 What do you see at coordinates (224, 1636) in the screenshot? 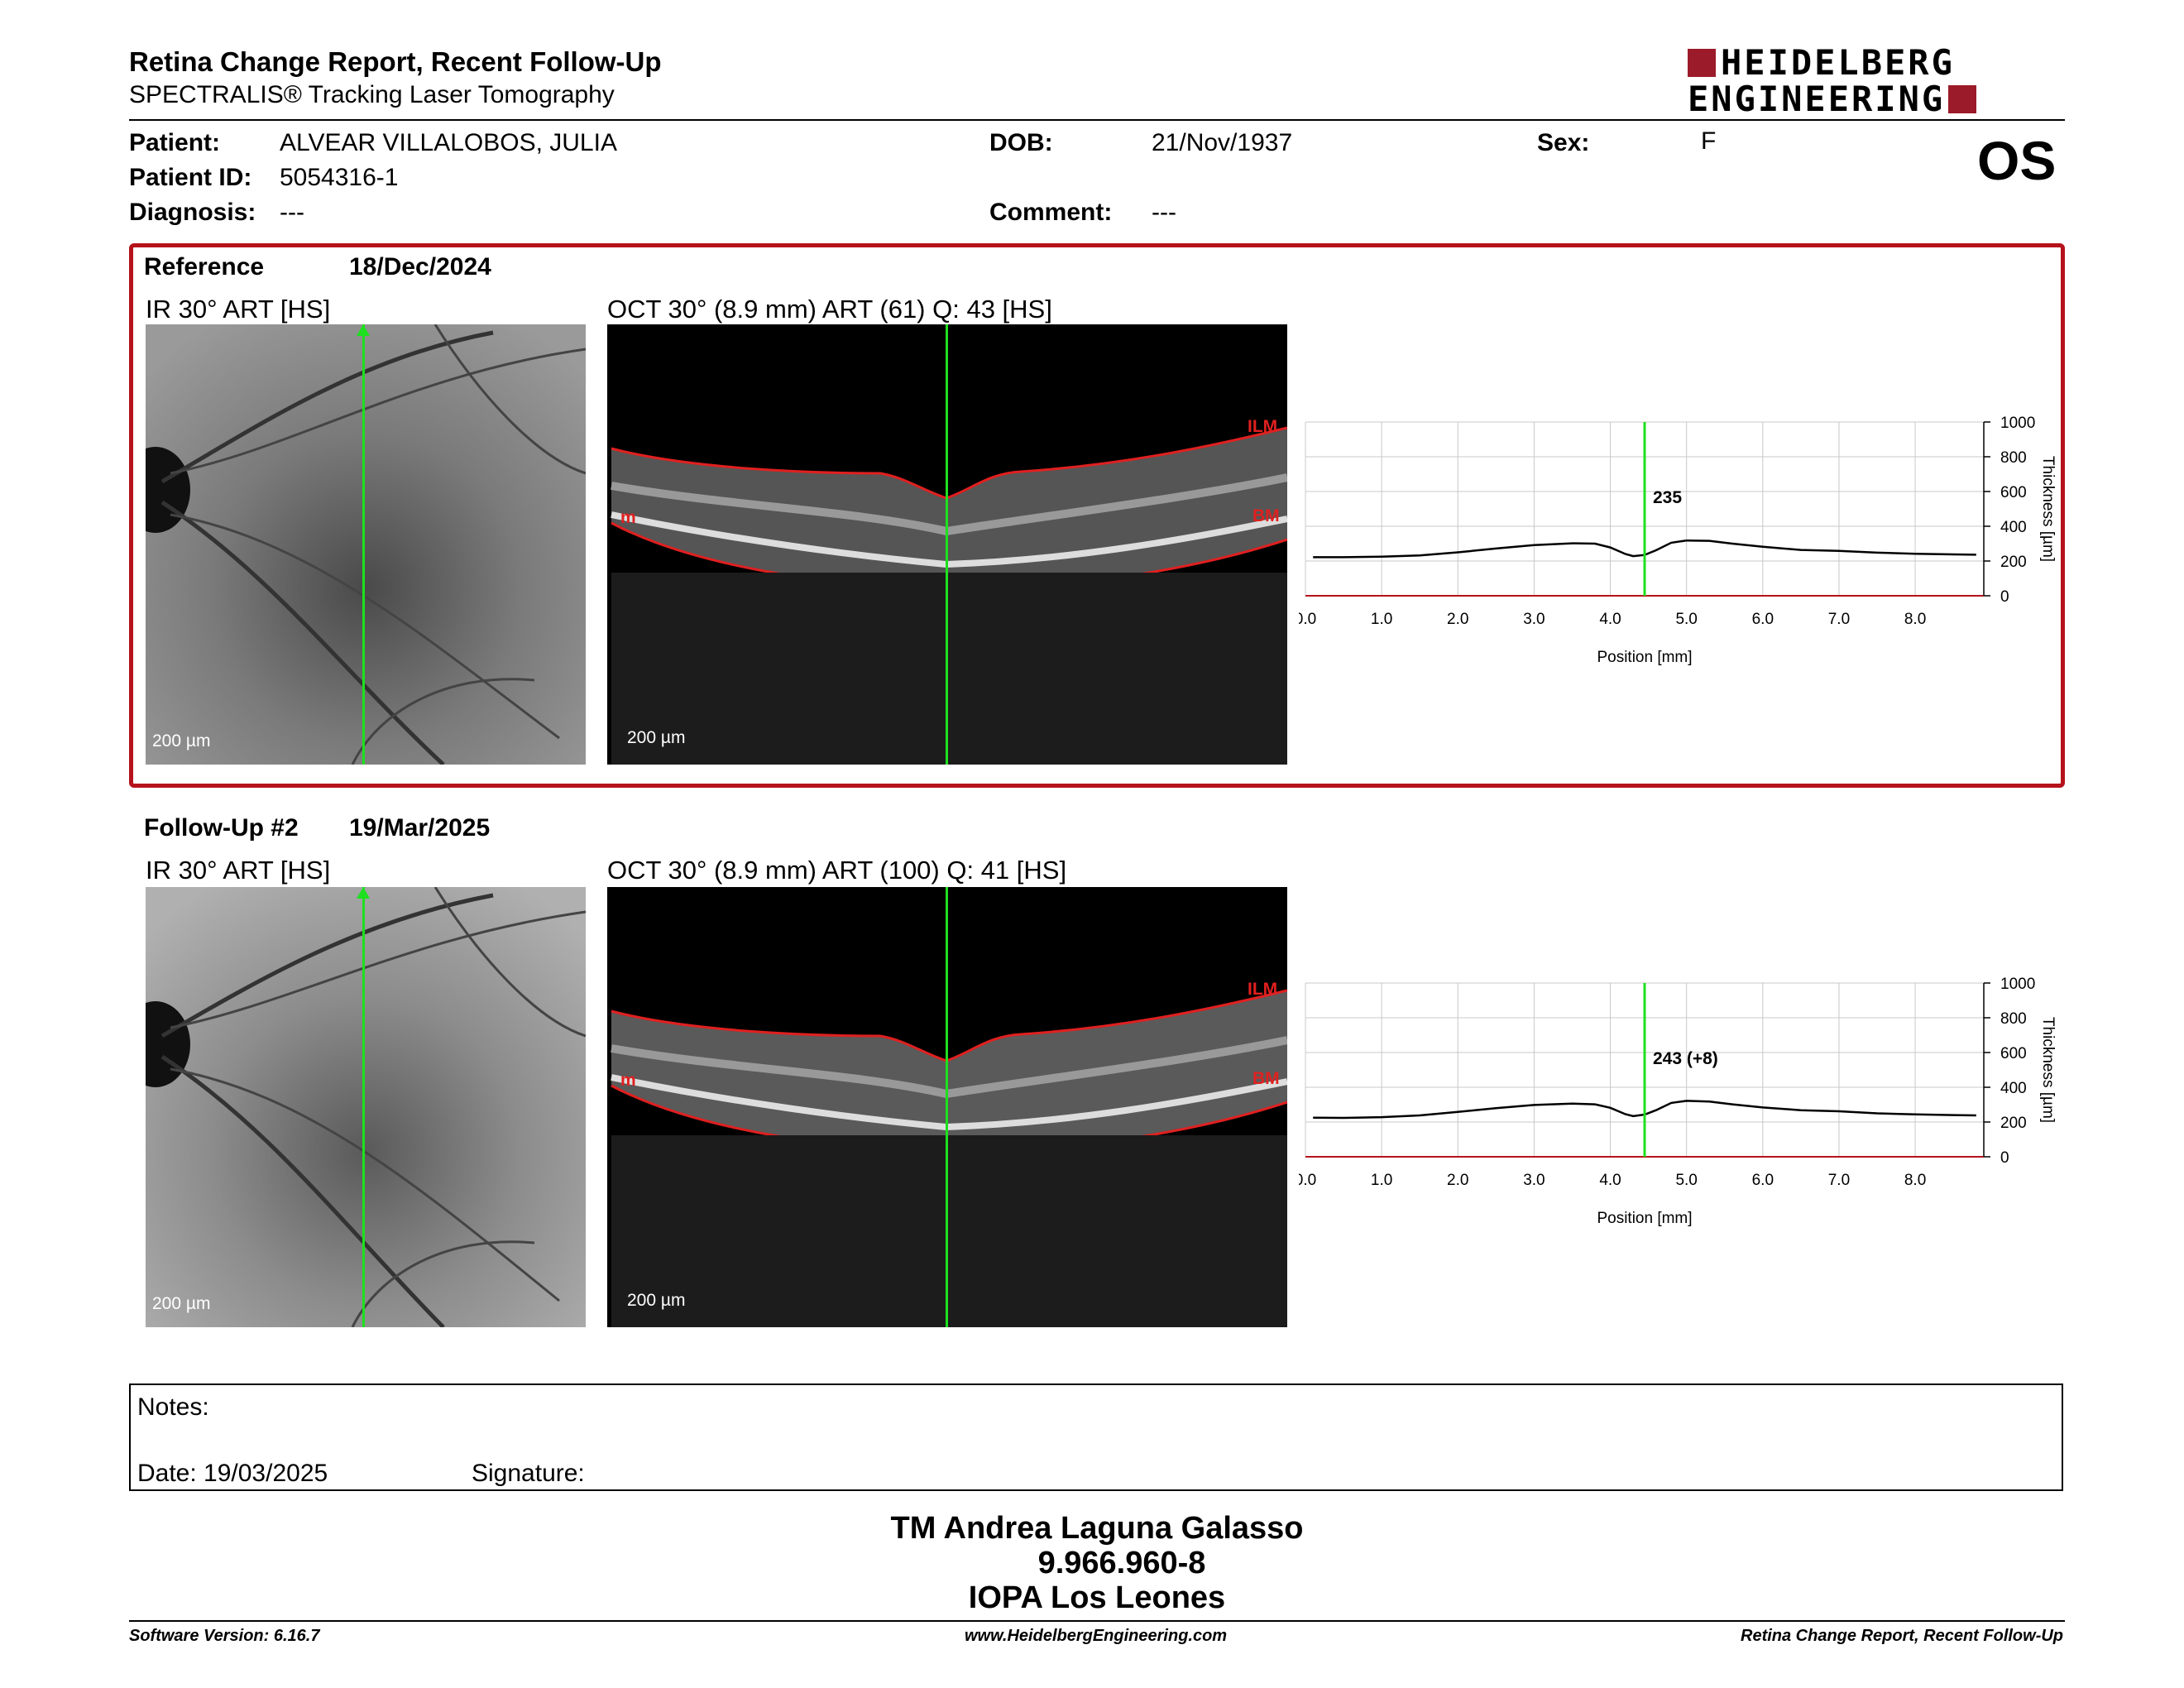
I see `software-version: Software Version: 6.16.7` at bounding box center [224, 1636].